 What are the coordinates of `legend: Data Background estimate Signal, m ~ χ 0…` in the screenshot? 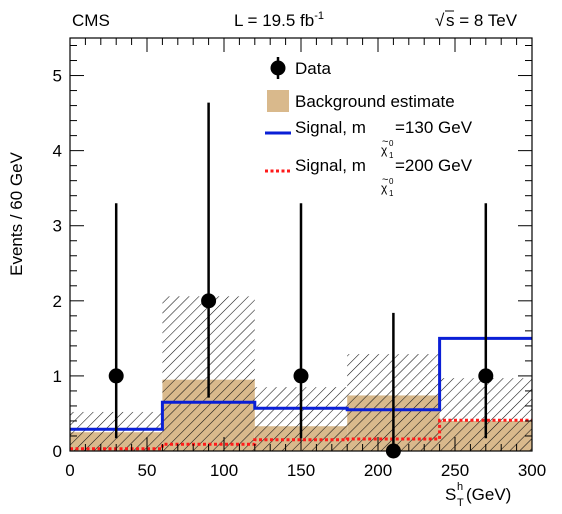 It's located at (369, 127).